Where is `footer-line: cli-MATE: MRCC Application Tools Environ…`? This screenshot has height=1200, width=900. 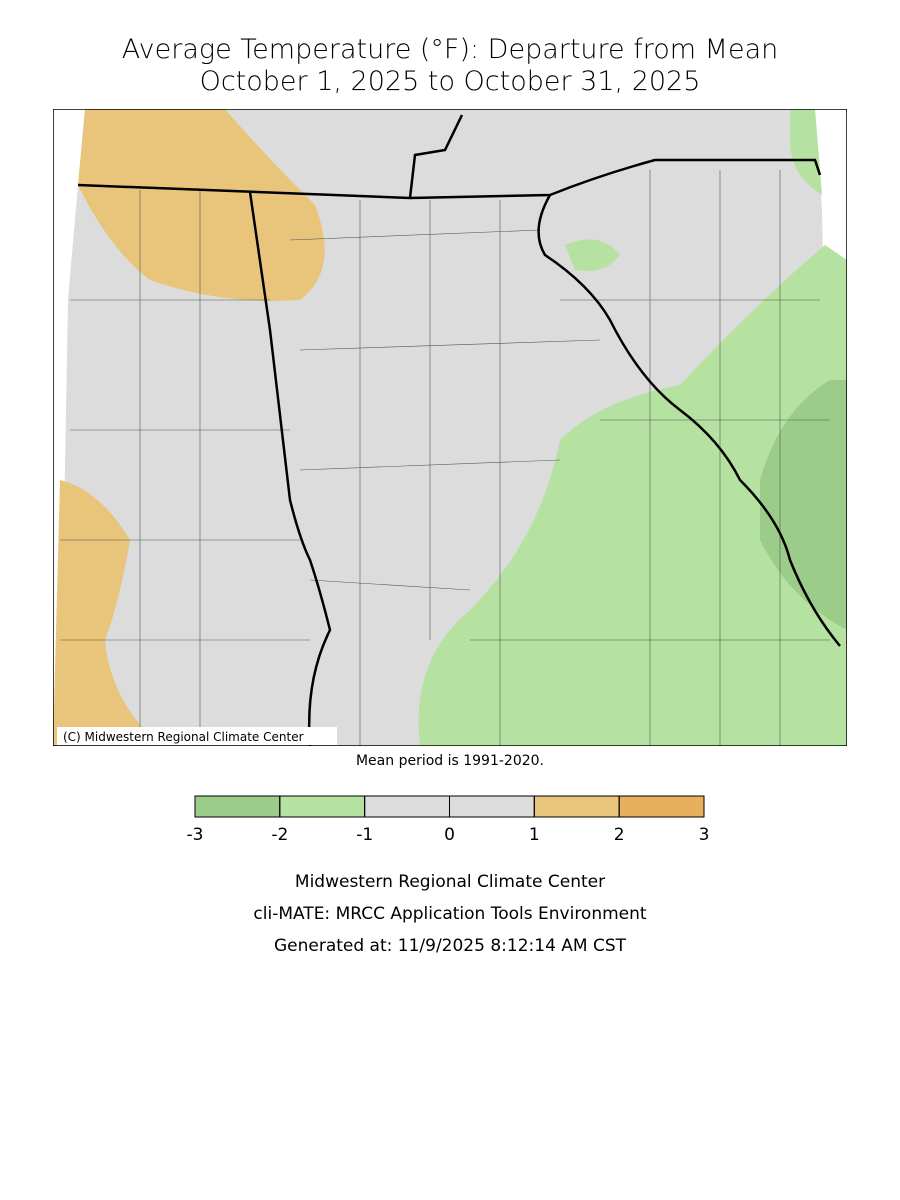 footer-line: cli-MATE: MRCC Application Tools Environ… is located at coordinates (449, 914).